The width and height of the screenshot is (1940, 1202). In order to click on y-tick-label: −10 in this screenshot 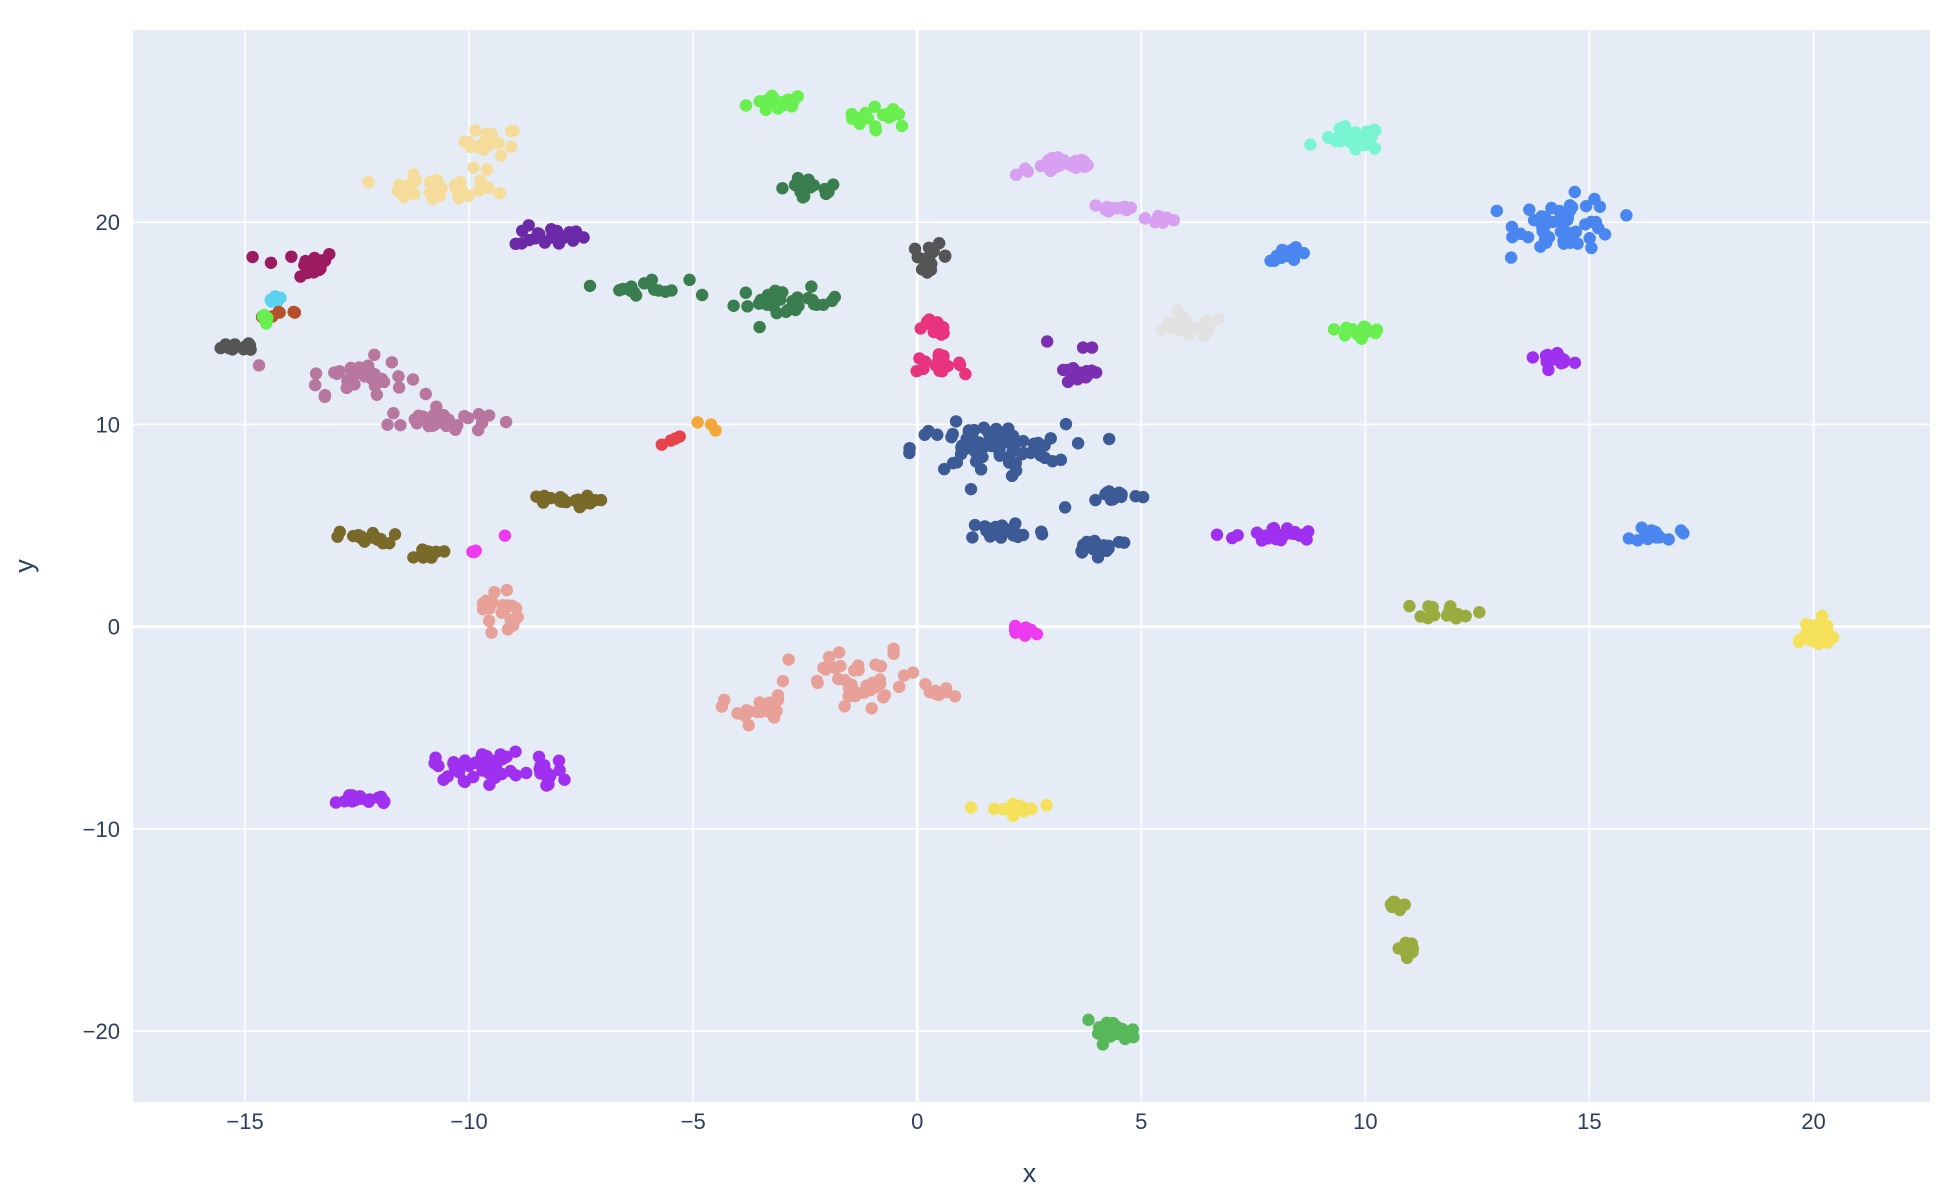, I will do `click(101, 829)`.